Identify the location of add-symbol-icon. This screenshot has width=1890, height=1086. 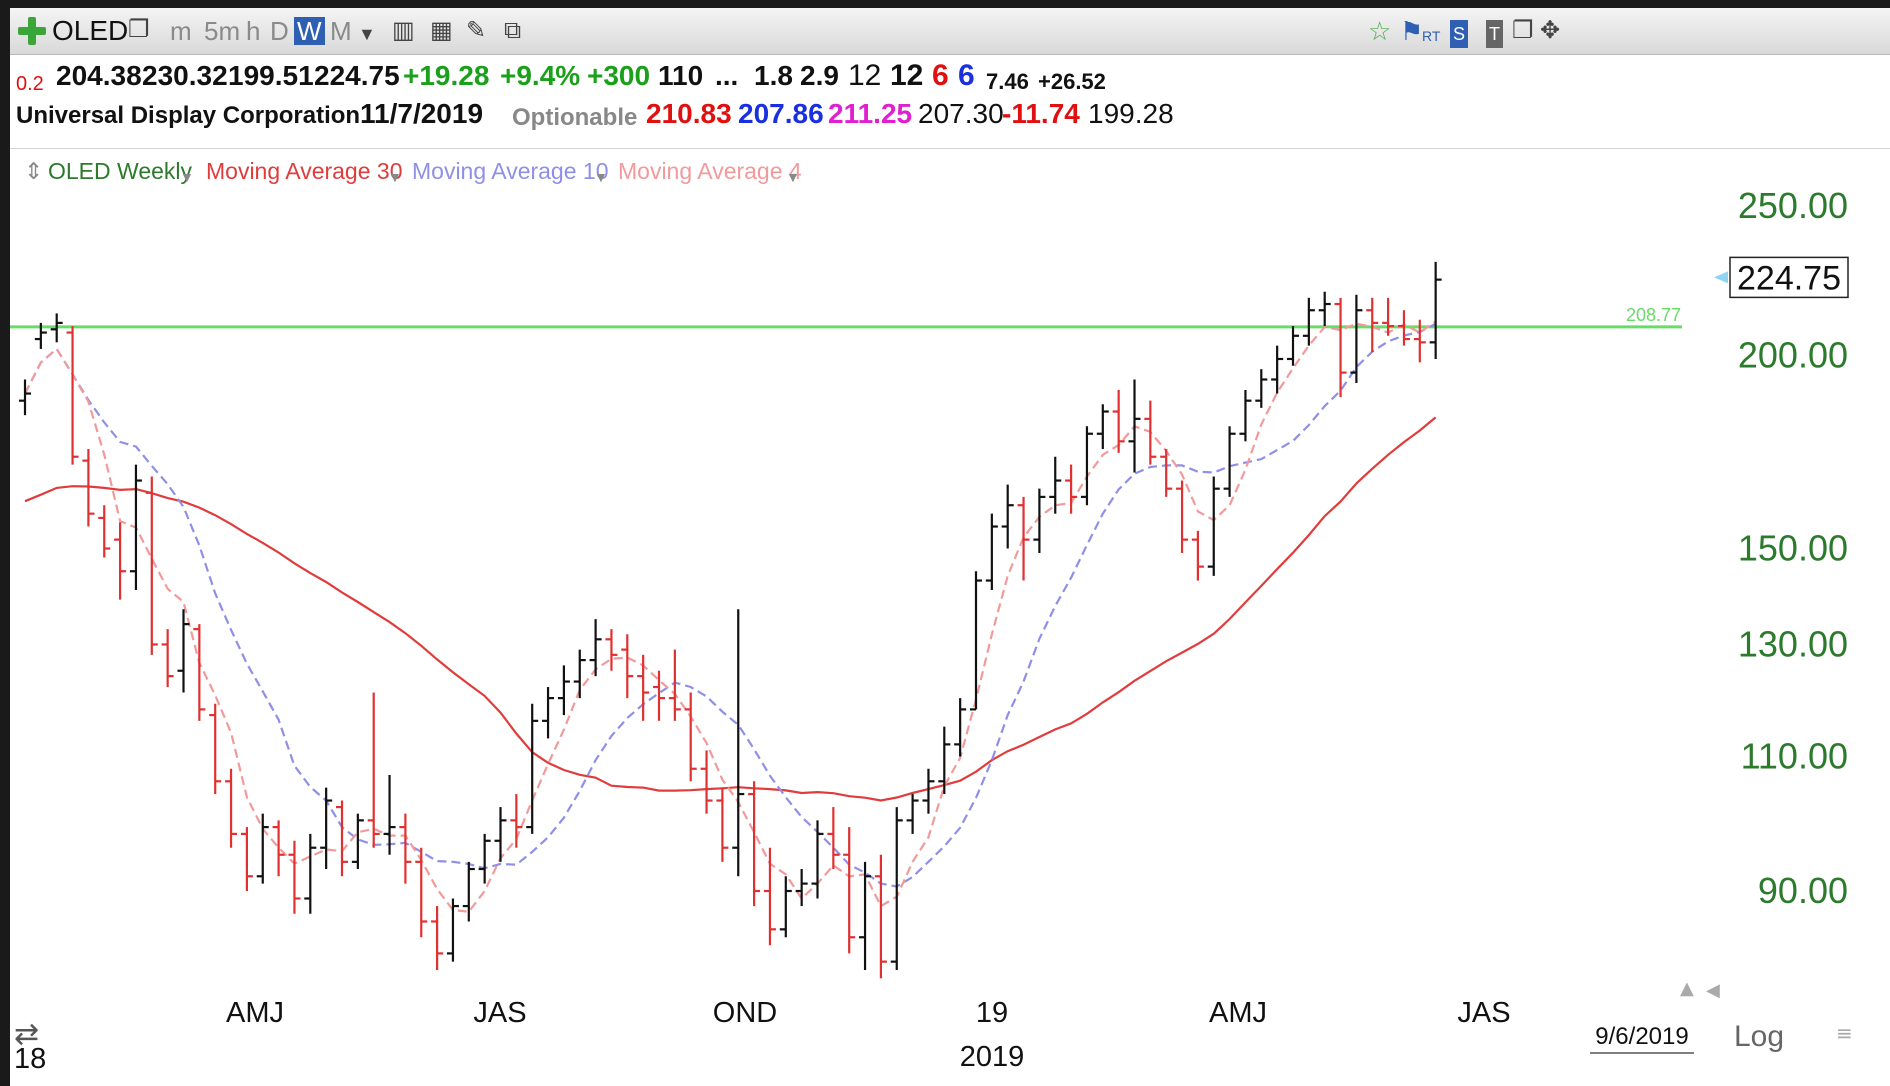
(32, 31).